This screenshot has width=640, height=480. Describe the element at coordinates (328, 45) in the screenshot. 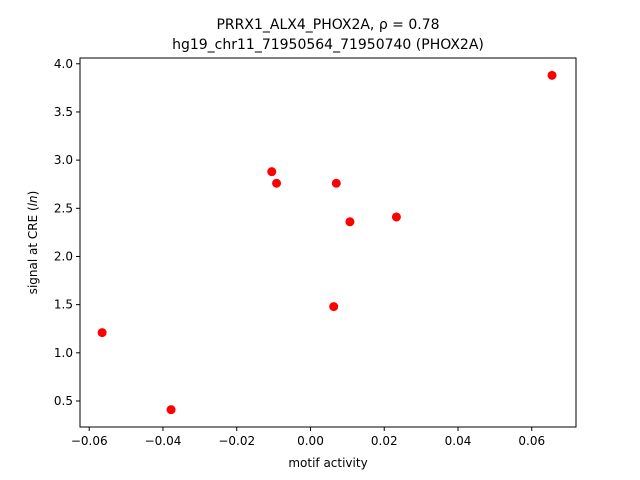

I see `chart-title-line-2: hg19_chr11_71950564_71950740 (PHOX2A)` at that location.